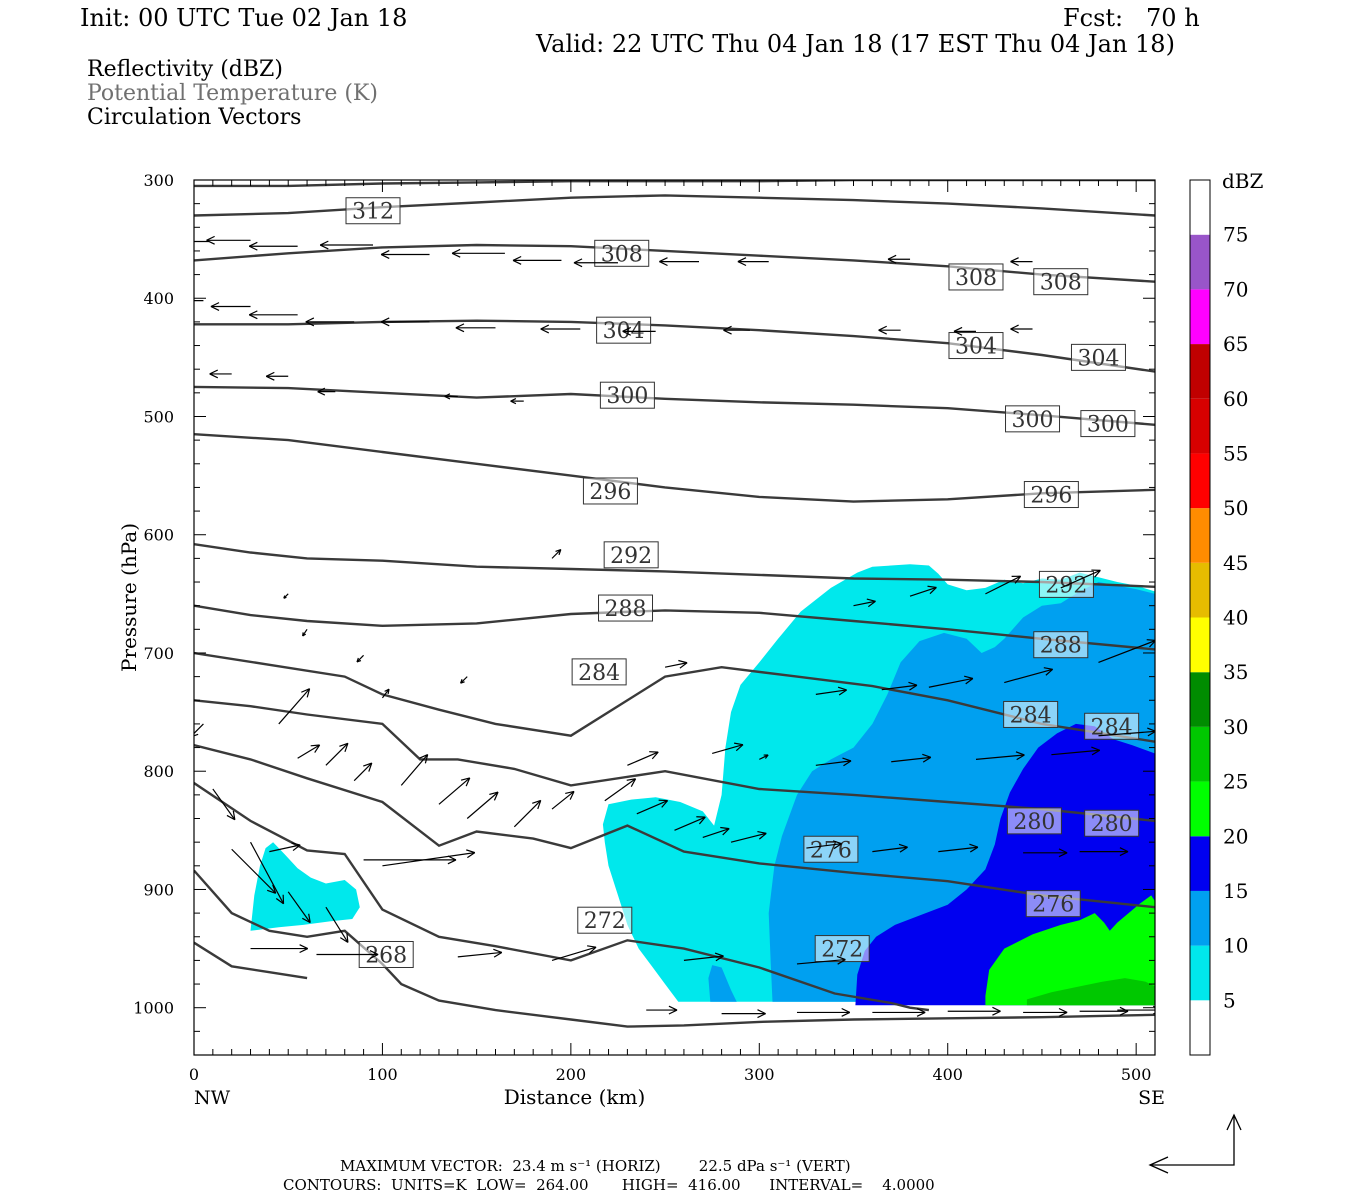  I want to click on contour-label-268: 268, so click(386, 955).